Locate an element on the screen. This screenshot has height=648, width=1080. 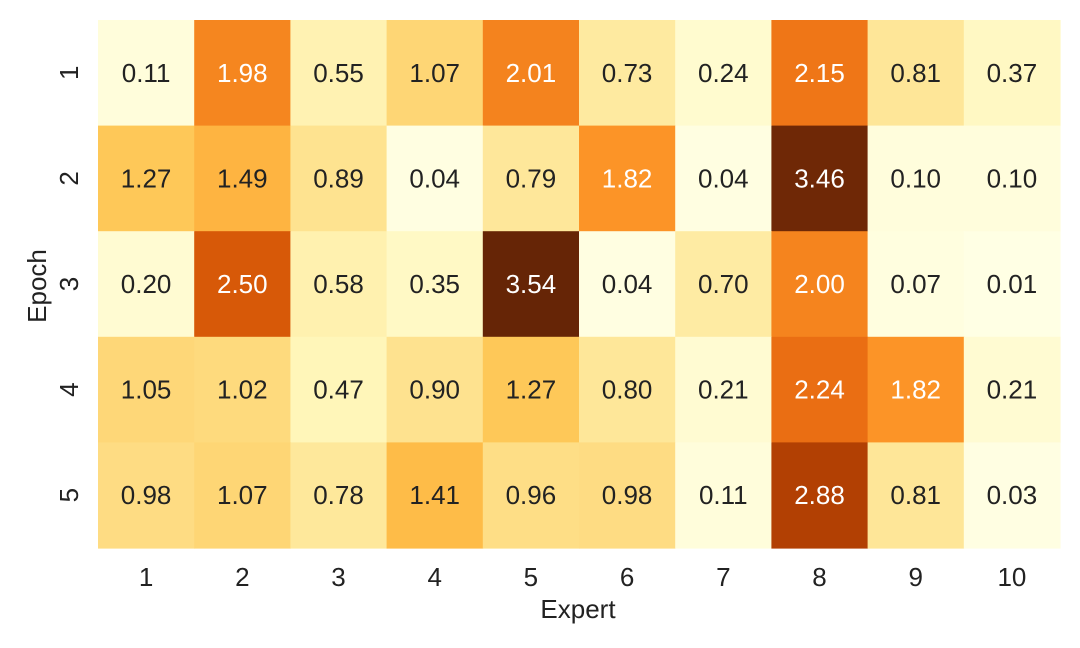
heatmap-cell-r5-c5 is located at coordinates (531, 495).